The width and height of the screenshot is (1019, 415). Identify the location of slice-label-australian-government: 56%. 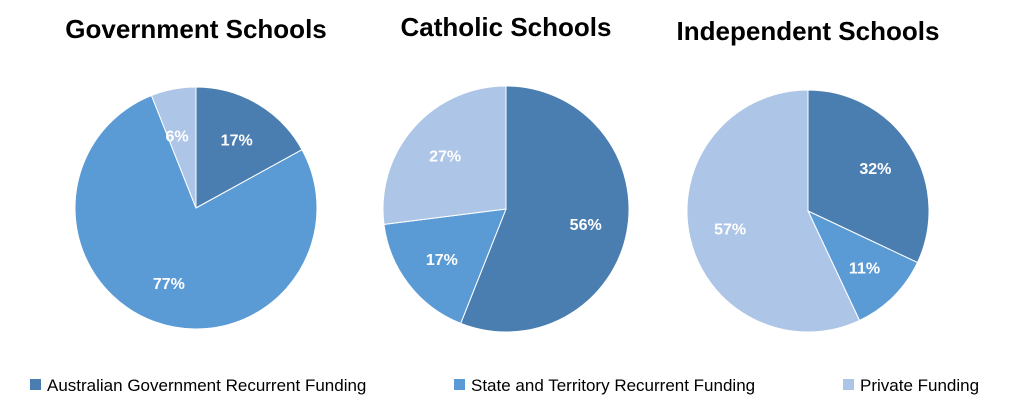
(586, 225).